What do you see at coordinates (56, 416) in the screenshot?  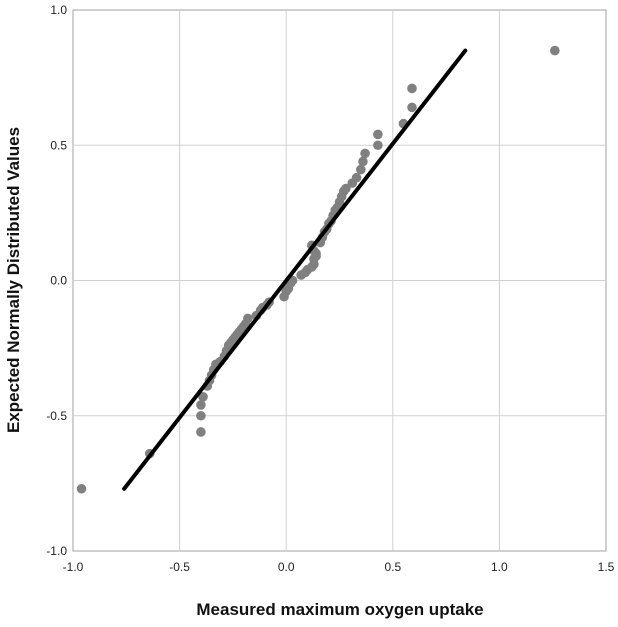 I see `y-tick-label: -0.5` at bounding box center [56, 416].